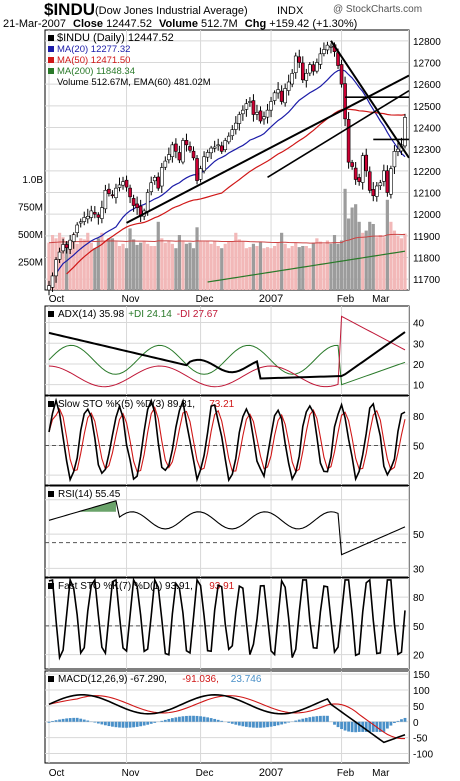 The image size is (460, 781). I want to click on secondary-trendline, so click(338, 134).